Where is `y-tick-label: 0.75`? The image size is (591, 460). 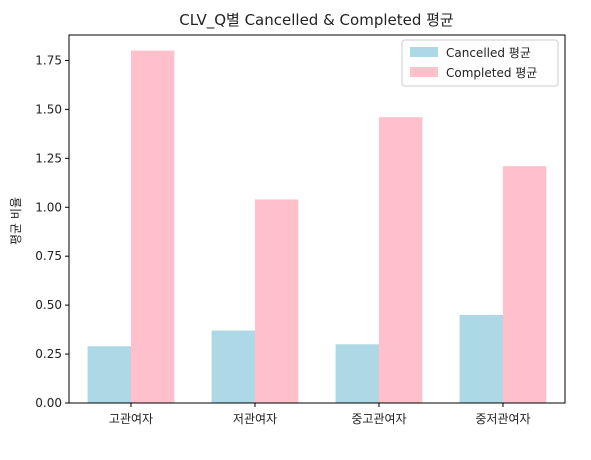
y-tick-label: 0.75 is located at coordinates (48, 256).